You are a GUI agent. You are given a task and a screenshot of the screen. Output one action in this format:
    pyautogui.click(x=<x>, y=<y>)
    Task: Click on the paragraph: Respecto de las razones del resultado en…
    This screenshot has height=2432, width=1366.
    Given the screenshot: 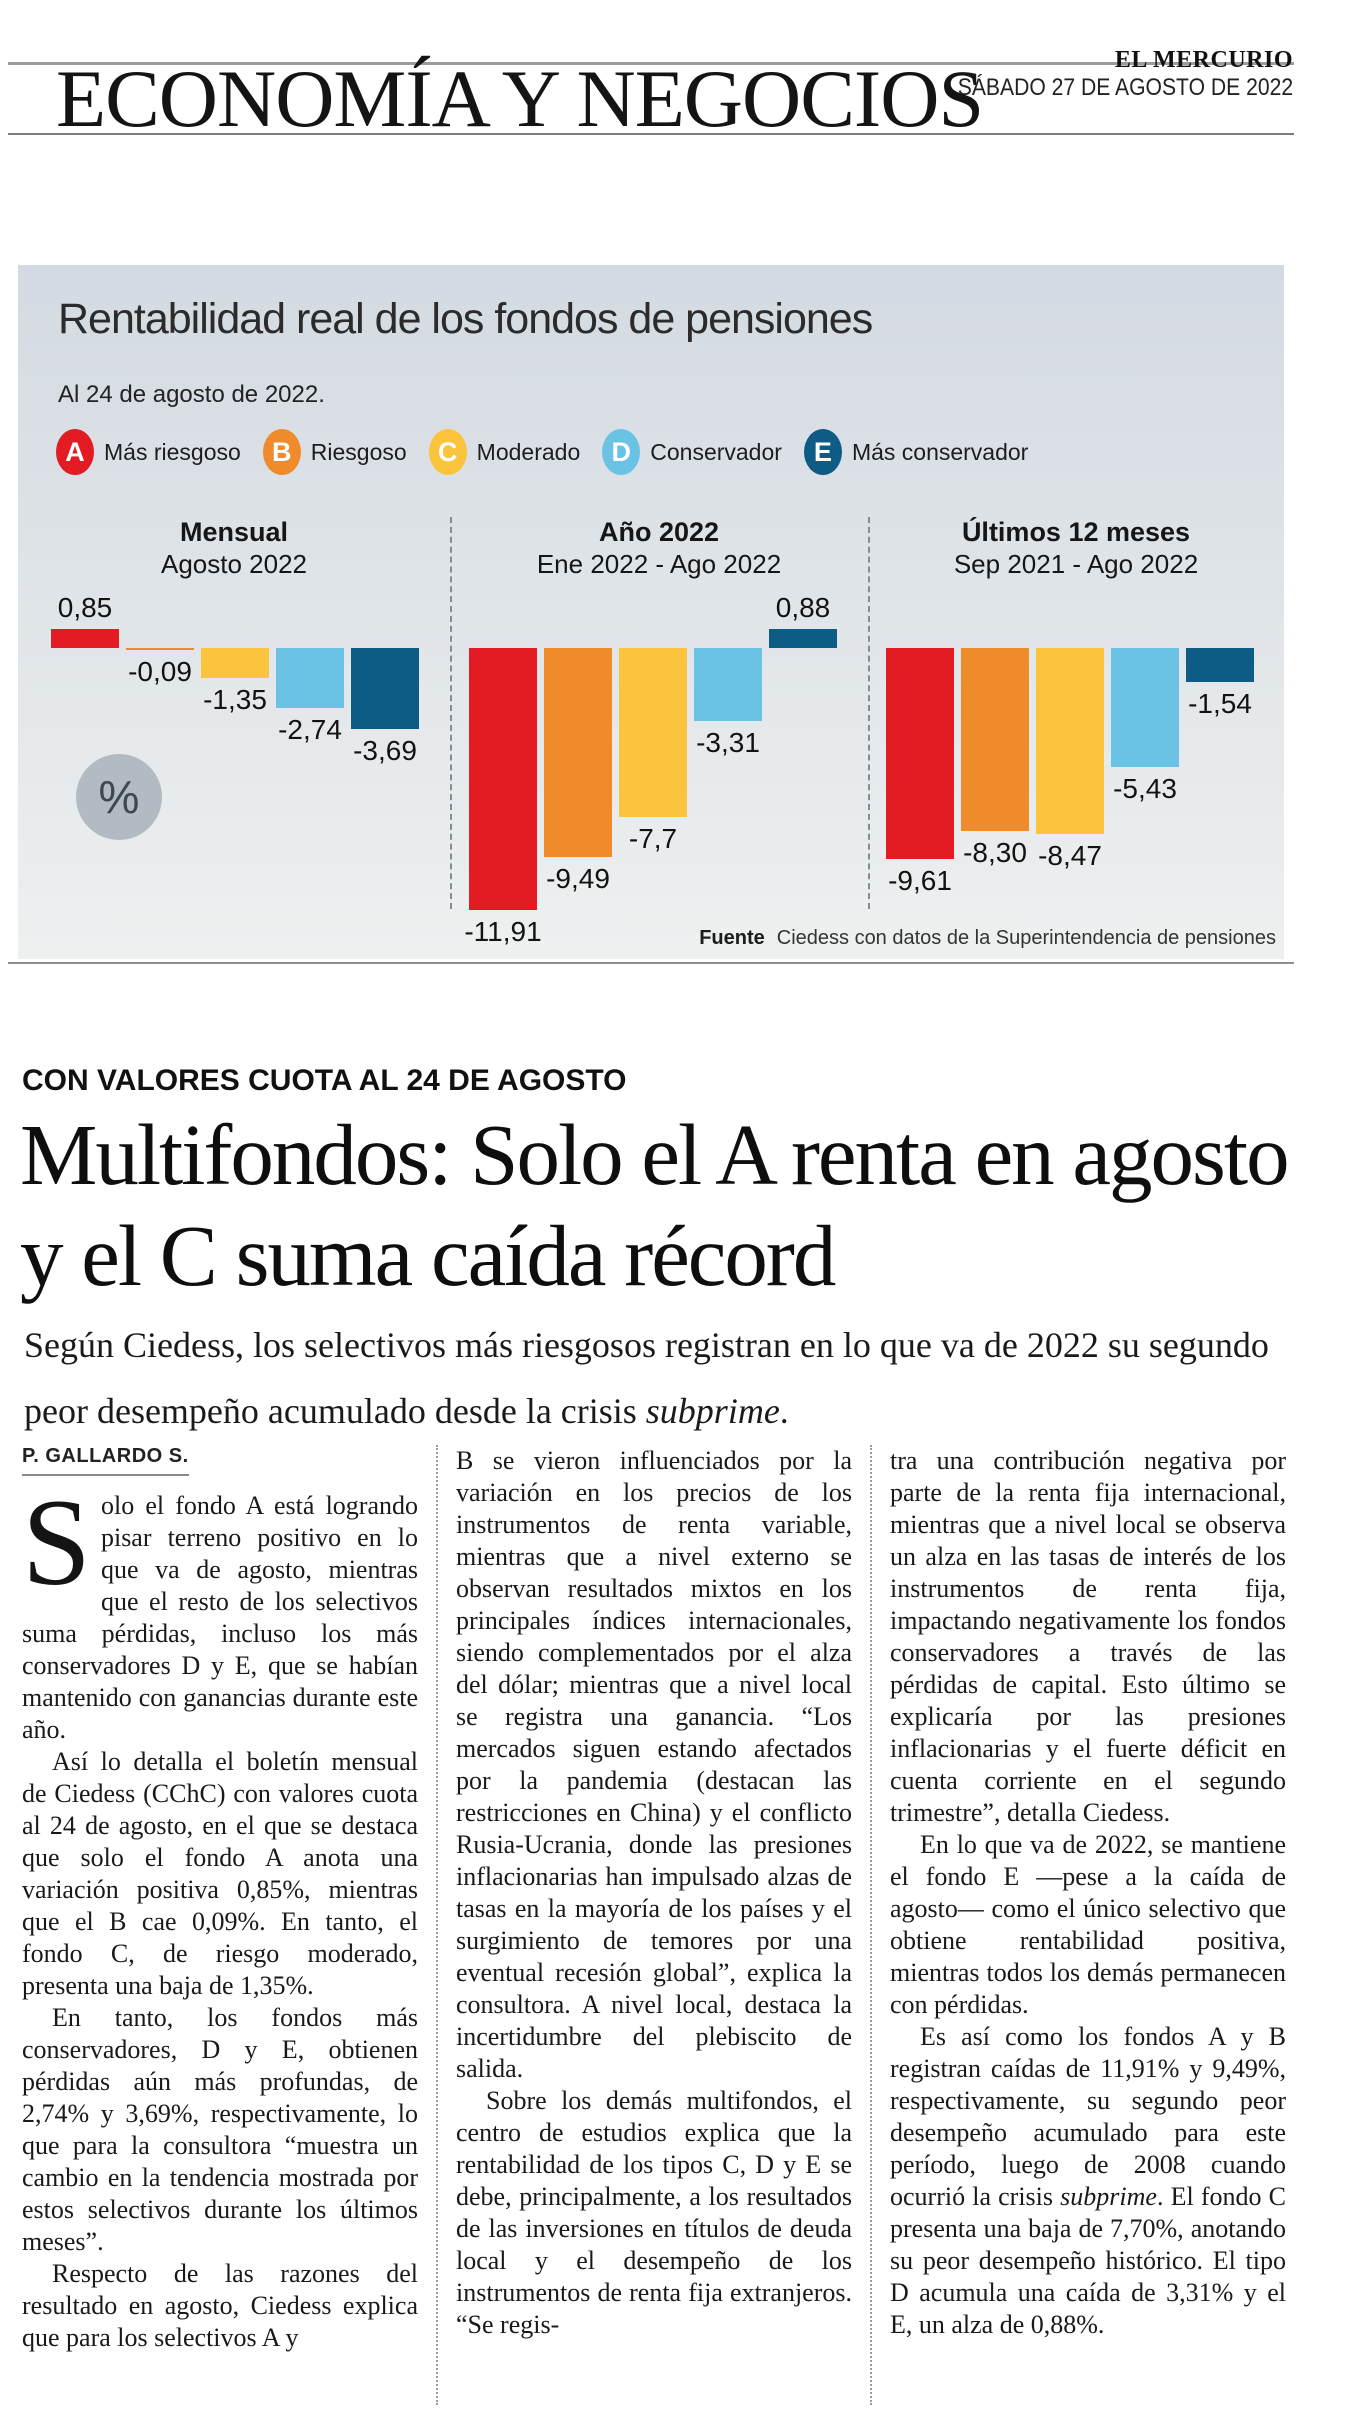 What is the action you would take?
    pyautogui.click(x=220, y=2305)
    